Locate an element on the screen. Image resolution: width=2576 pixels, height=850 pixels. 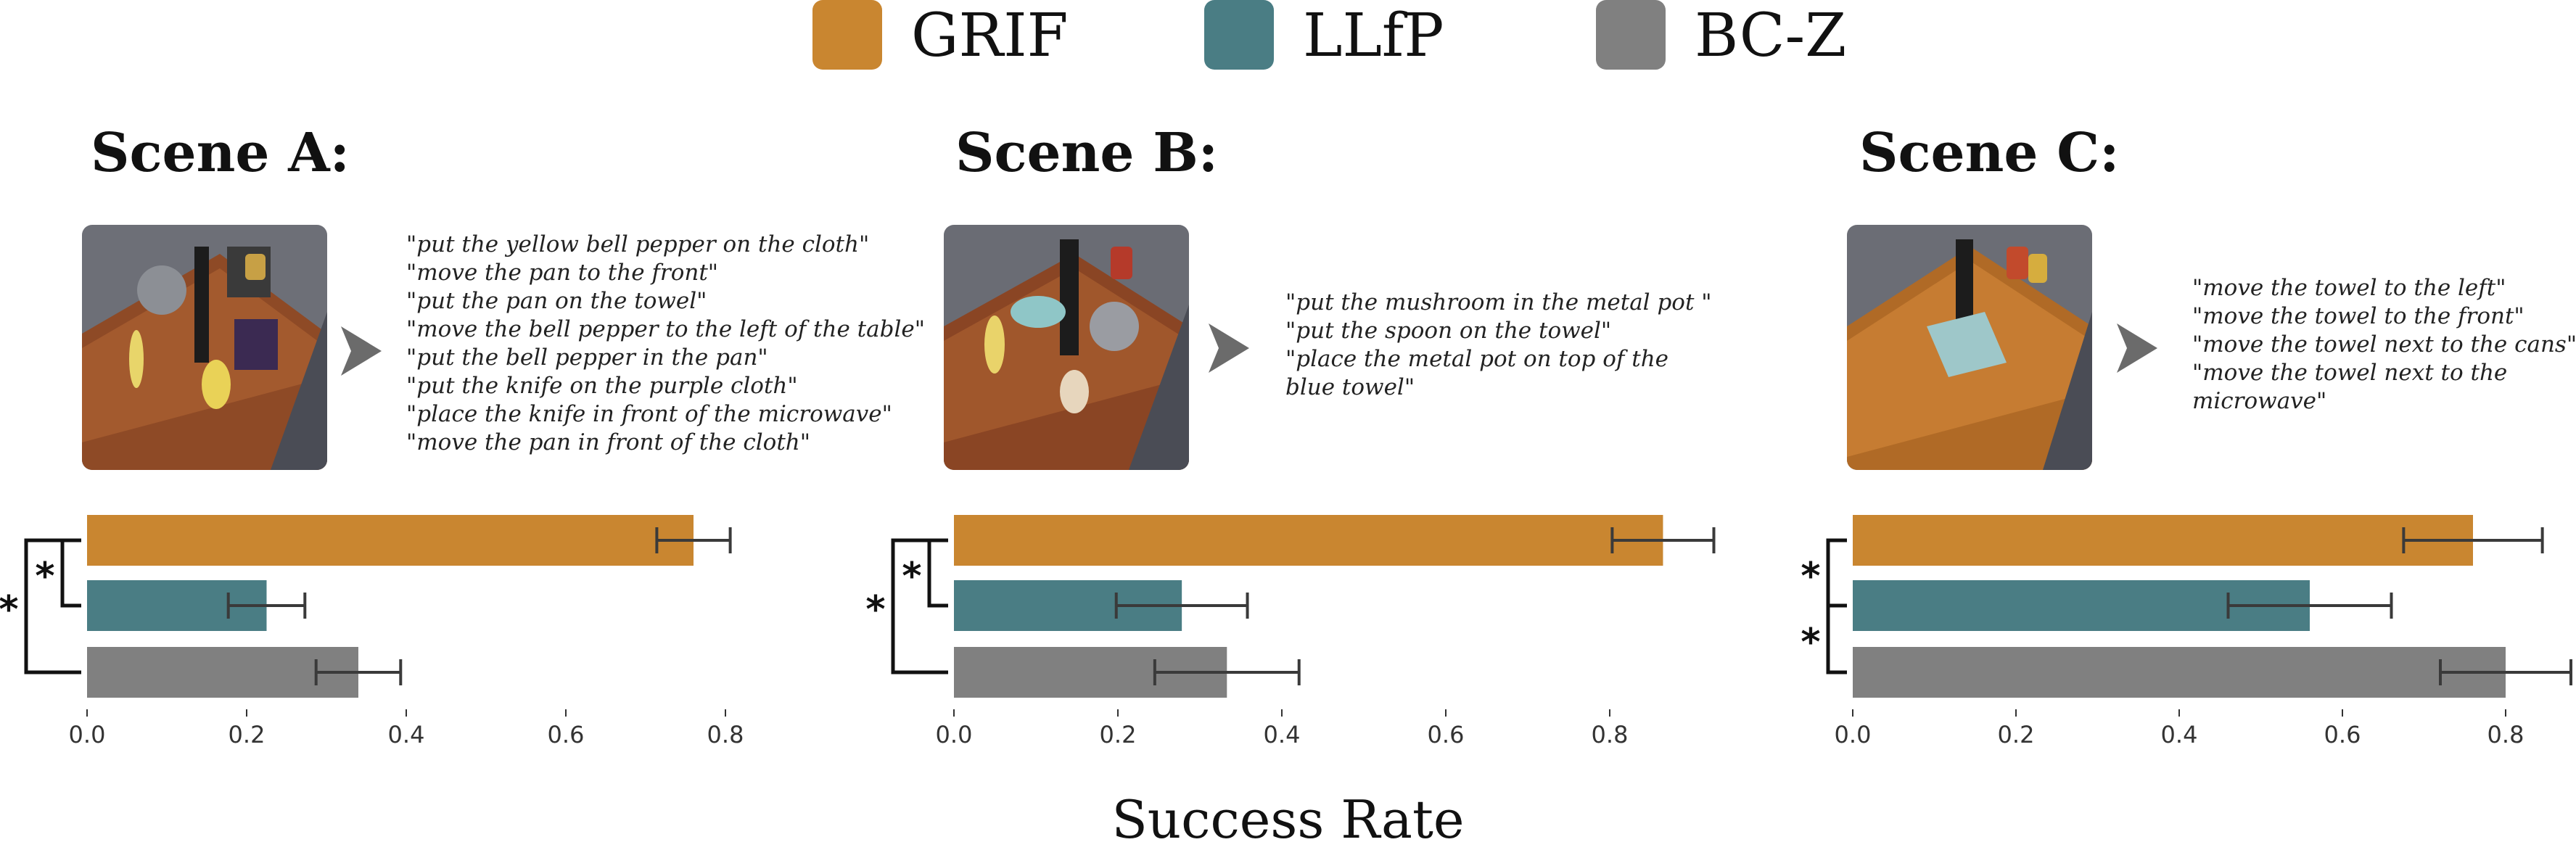
x-axis-label: Success Rate is located at coordinates (1288, 820).